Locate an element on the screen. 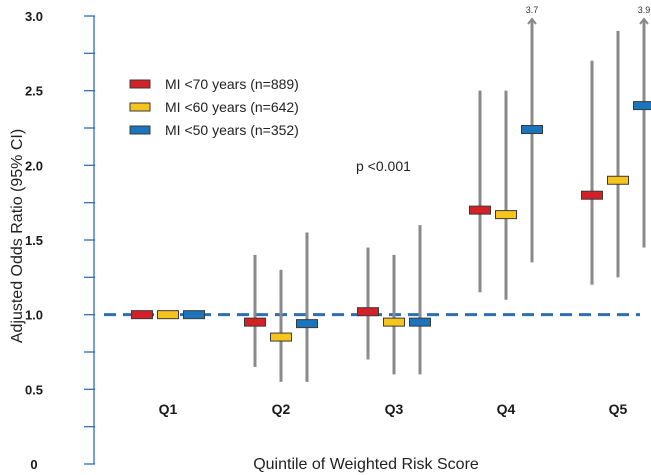 The image size is (651, 475). category-label: Q5 is located at coordinates (618, 409).